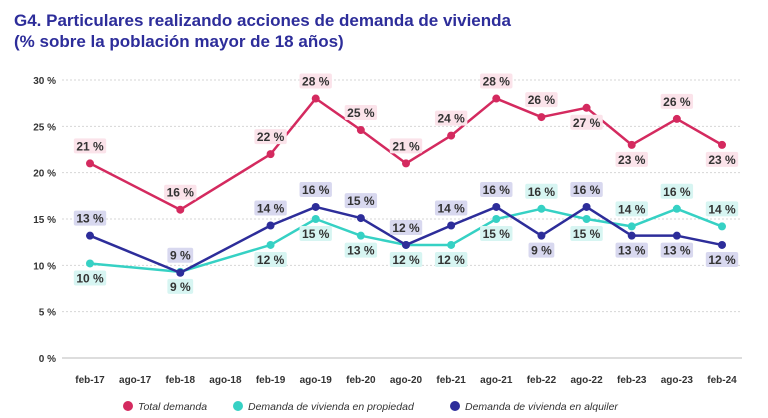 The height and width of the screenshot is (418, 768). What do you see at coordinates (451, 380) in the screenshot?
I see `x-tick-label: feb-21` at bounding box center [451, 380].